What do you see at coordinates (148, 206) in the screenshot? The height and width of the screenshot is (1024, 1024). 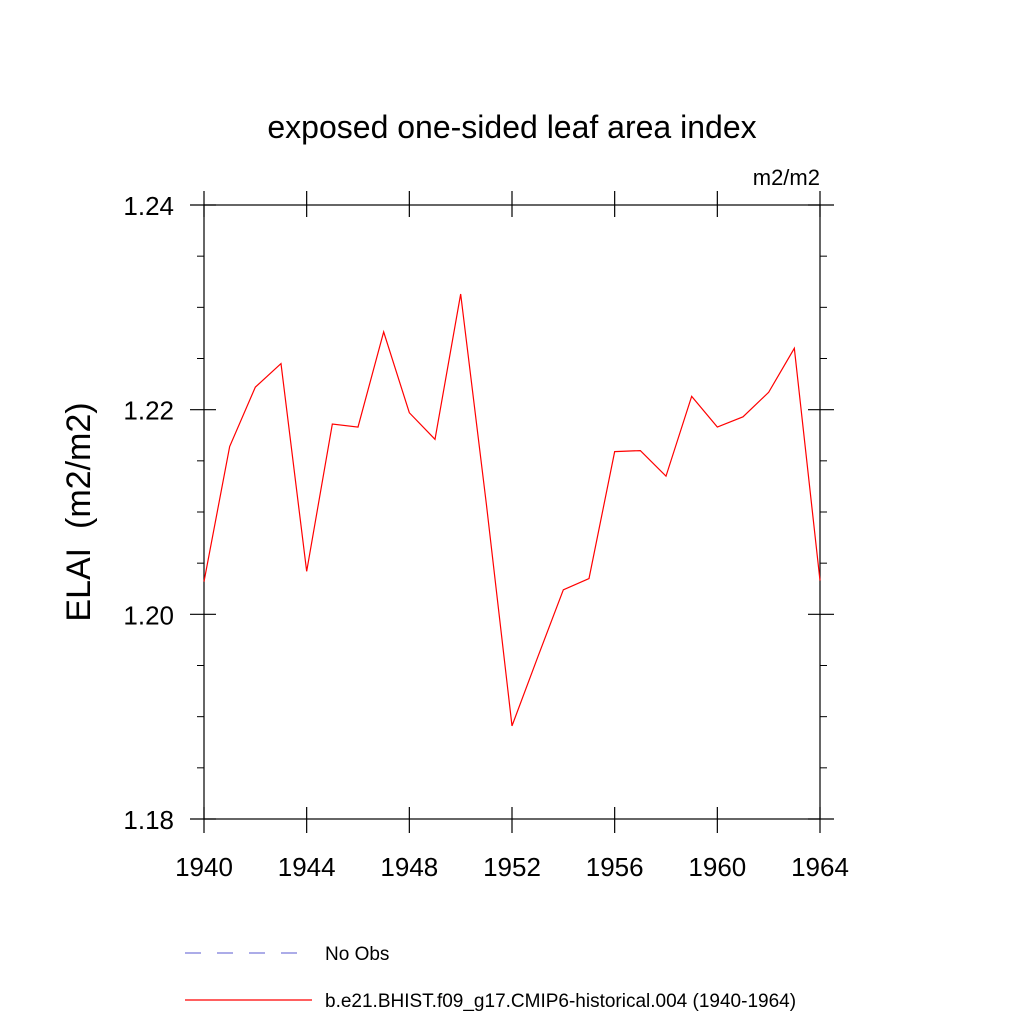 I see `y-tick-label: 1.24` at bounding box center [148, 206].